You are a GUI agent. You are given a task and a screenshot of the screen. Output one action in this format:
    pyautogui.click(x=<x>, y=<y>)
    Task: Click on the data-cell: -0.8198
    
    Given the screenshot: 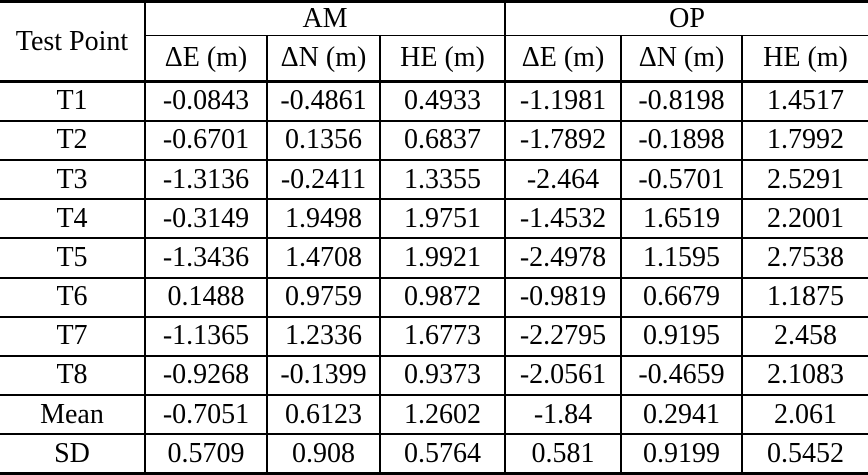 What is the action you would take?
    pyautogui.click(x=682, y=101)
    